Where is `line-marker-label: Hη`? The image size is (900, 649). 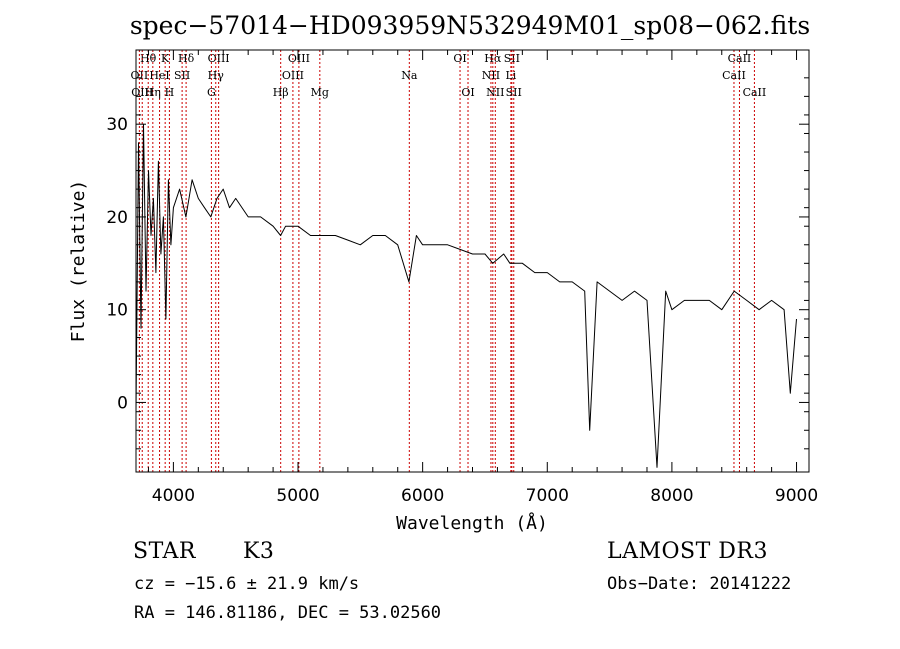
line-marker-label: Hη is located at coordinates (153, 92).